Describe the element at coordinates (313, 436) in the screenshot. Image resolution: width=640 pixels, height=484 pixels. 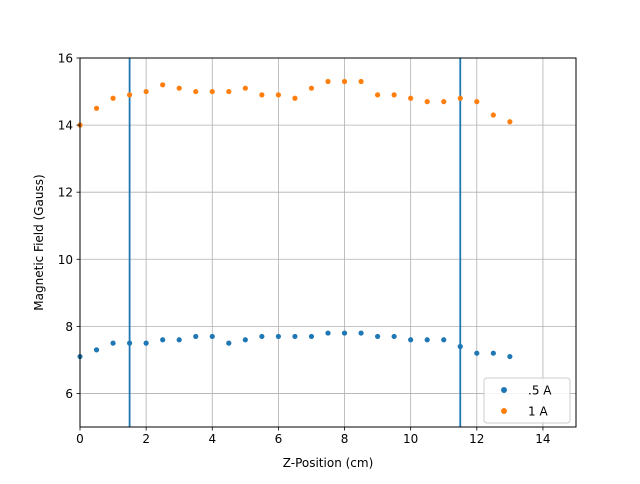
I see `x-axis-ticks: 0 2 4 6 8 10 12 14` at that location.